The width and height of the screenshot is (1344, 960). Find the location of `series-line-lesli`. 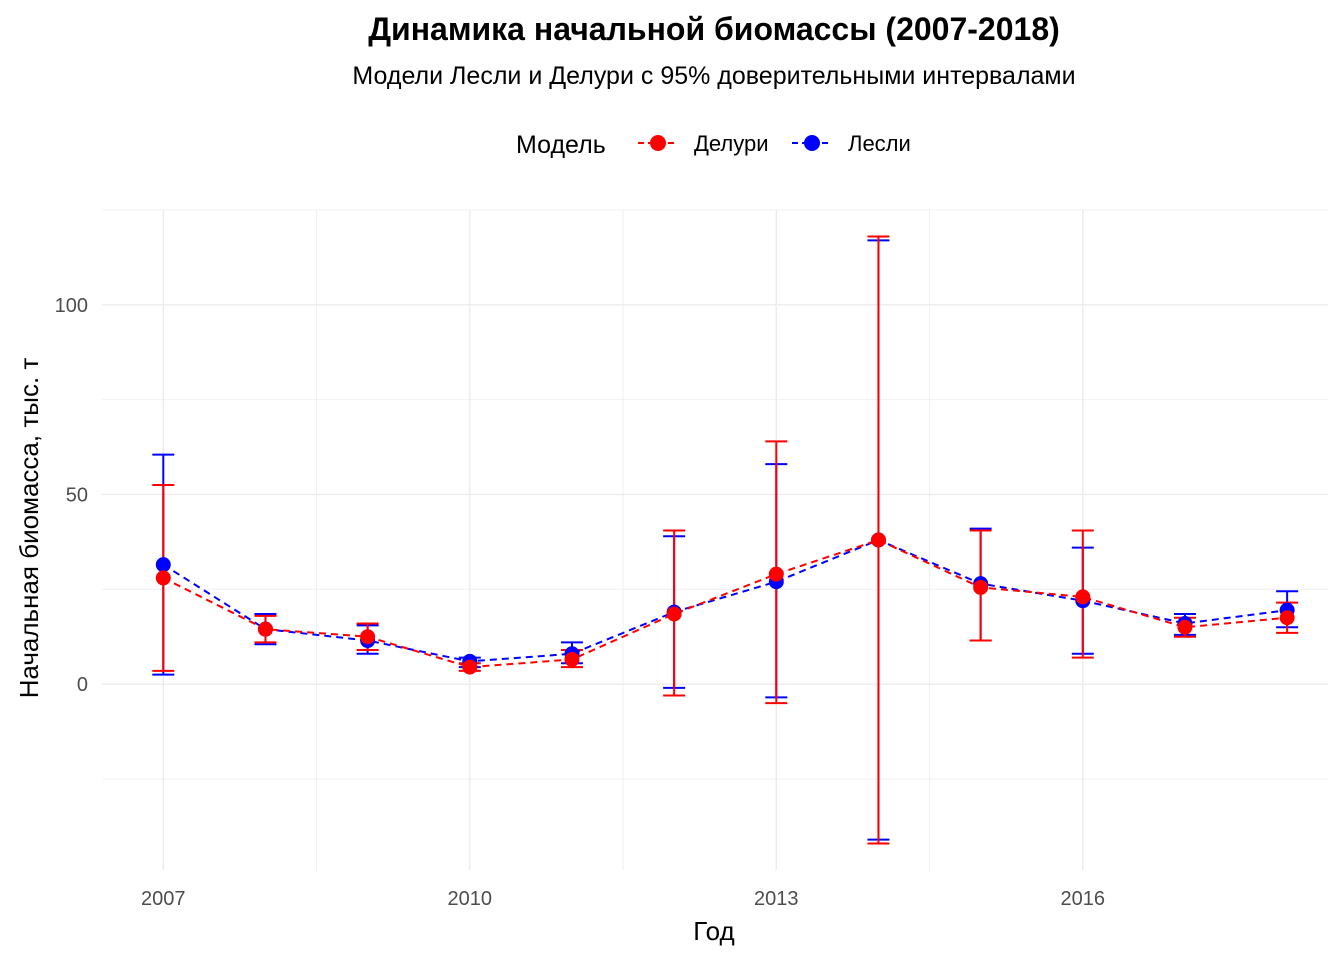

series-line-lesli is located at coordinates (725, 600).